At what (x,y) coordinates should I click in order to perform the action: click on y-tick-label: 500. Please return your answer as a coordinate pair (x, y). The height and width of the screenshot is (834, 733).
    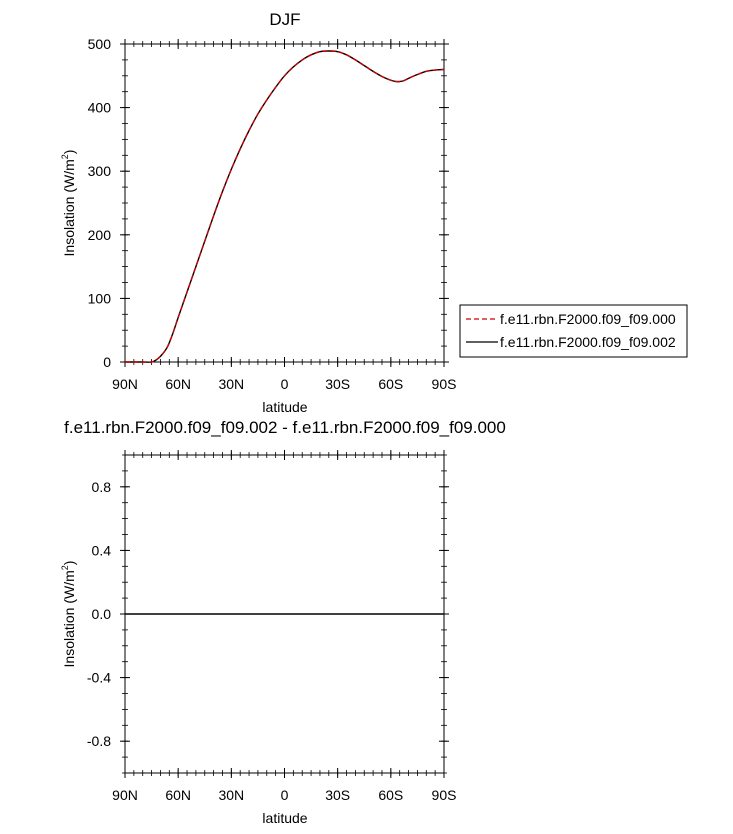
    Looking at the image, I should click on (100, 44).